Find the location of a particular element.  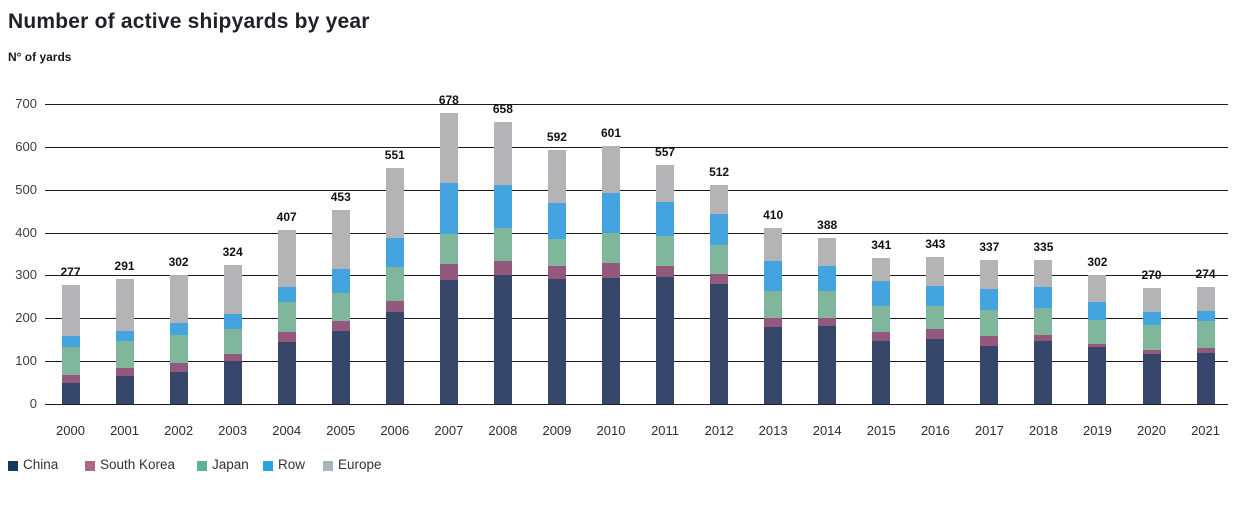

bar-segment-south-korea-2015 is located at coordinates (881, 336).